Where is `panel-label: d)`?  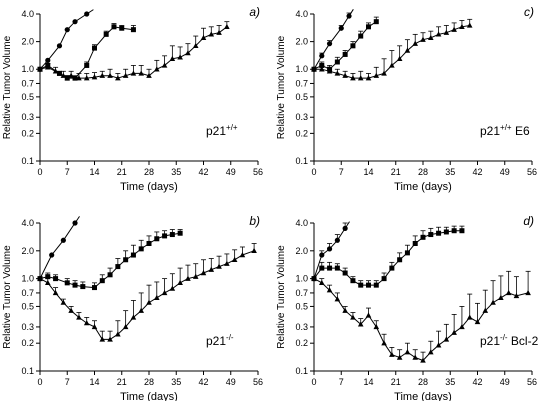 panel-label: d) is located at coordinates (528, 221).